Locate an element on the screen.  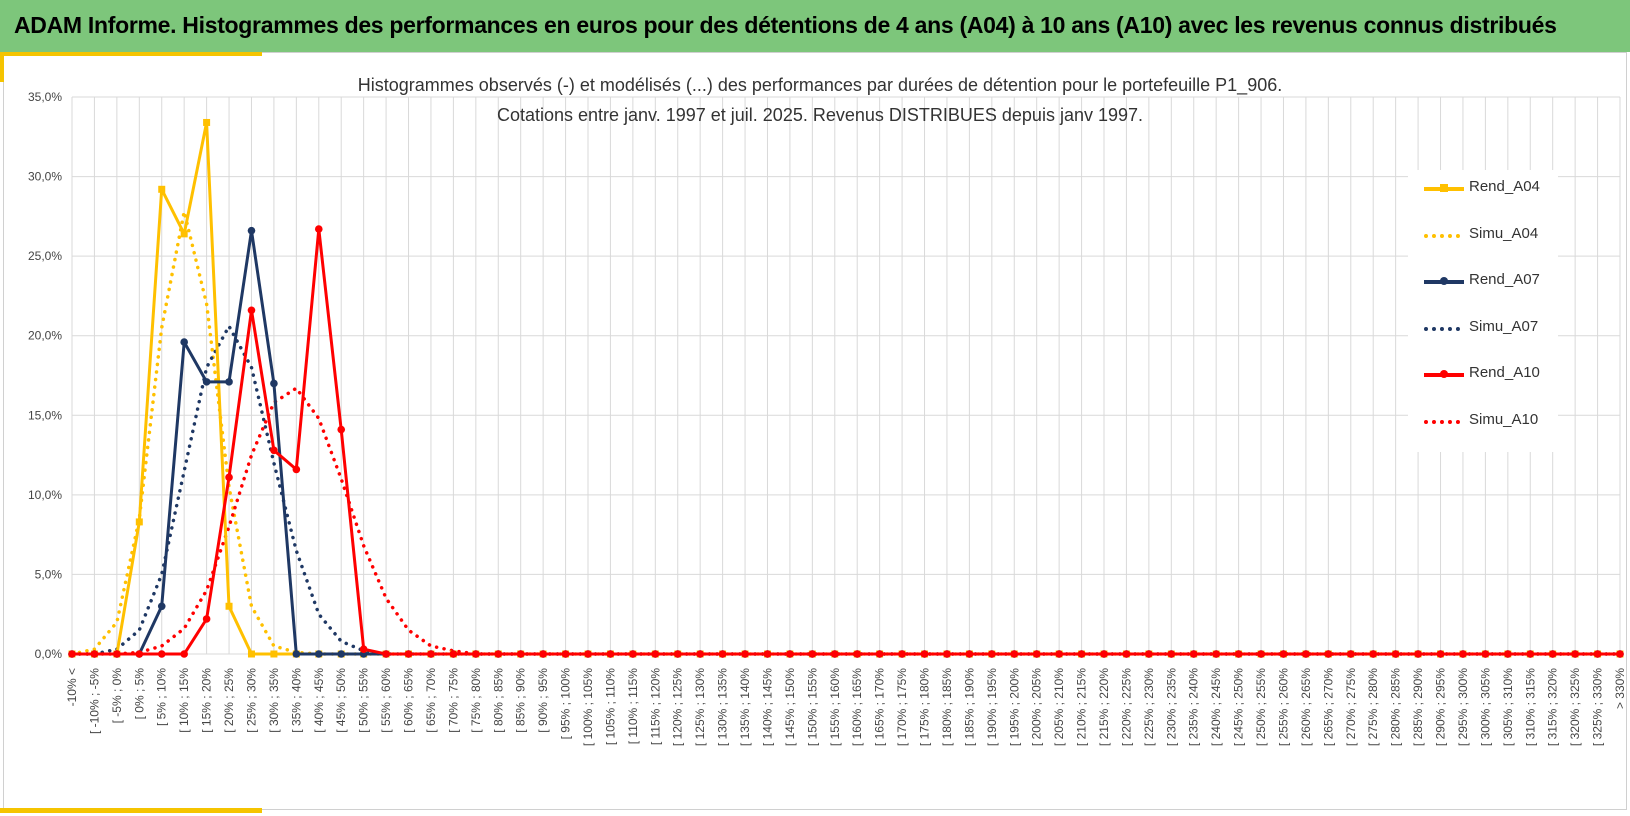
x-tick-label: [ 275% ; 280% is located at coordinates (1373, 707).